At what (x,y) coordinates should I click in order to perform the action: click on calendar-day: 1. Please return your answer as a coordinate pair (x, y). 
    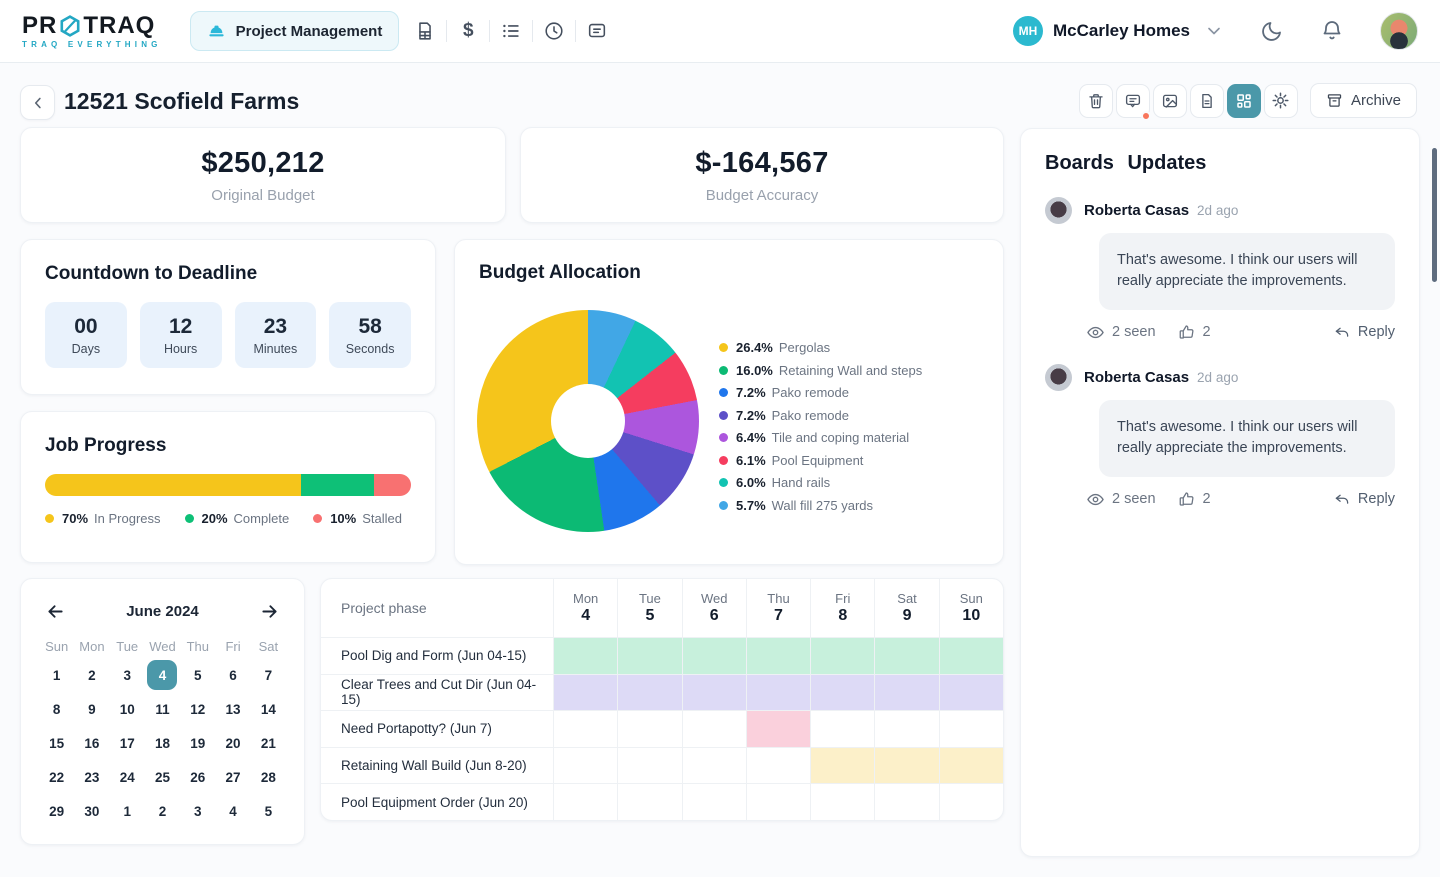
    Looking at the image, I should click on (127, 811).